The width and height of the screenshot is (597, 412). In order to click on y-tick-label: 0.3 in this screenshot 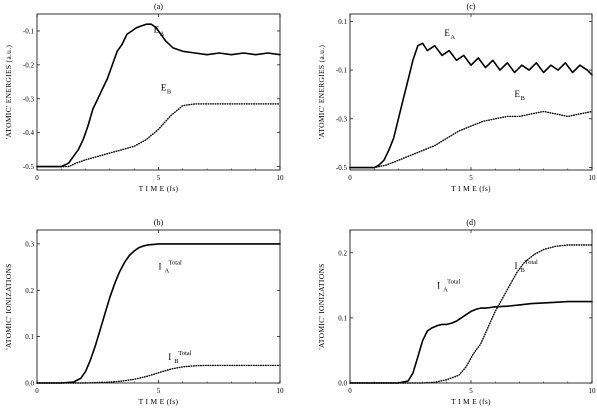, I will do `click(29, 244)`.